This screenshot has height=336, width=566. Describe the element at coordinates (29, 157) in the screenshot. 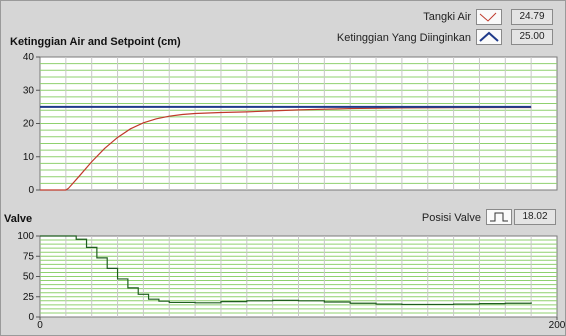

I see `y-tick-label: 10` at that location.